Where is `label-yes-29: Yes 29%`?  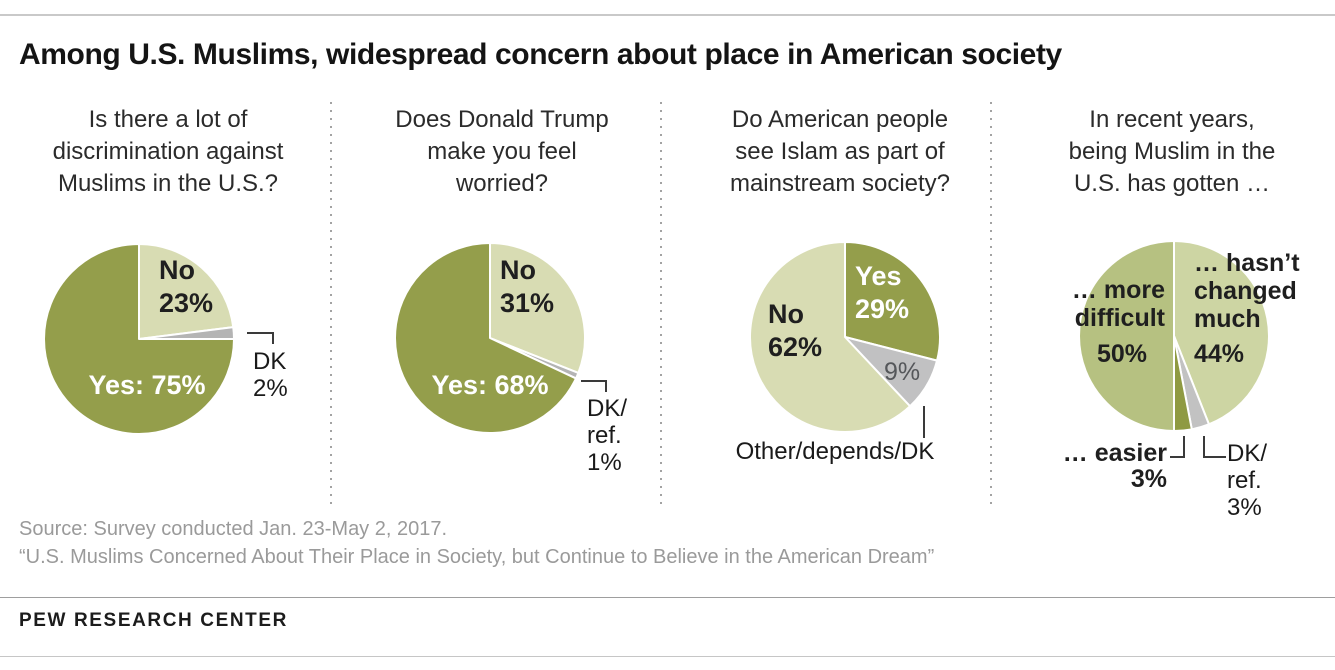
label-yes-29: Yes 29% is located at coordinates (882, 292).